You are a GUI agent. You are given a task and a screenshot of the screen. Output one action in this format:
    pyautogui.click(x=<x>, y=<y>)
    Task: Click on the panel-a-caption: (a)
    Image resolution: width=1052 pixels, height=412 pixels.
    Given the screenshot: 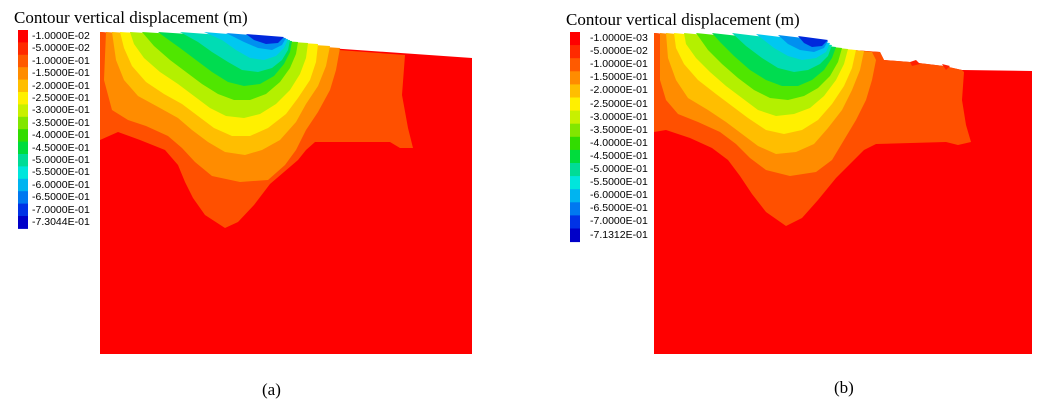 What is the action you would take?
    pyautogui.click(x=271, y=389)
    